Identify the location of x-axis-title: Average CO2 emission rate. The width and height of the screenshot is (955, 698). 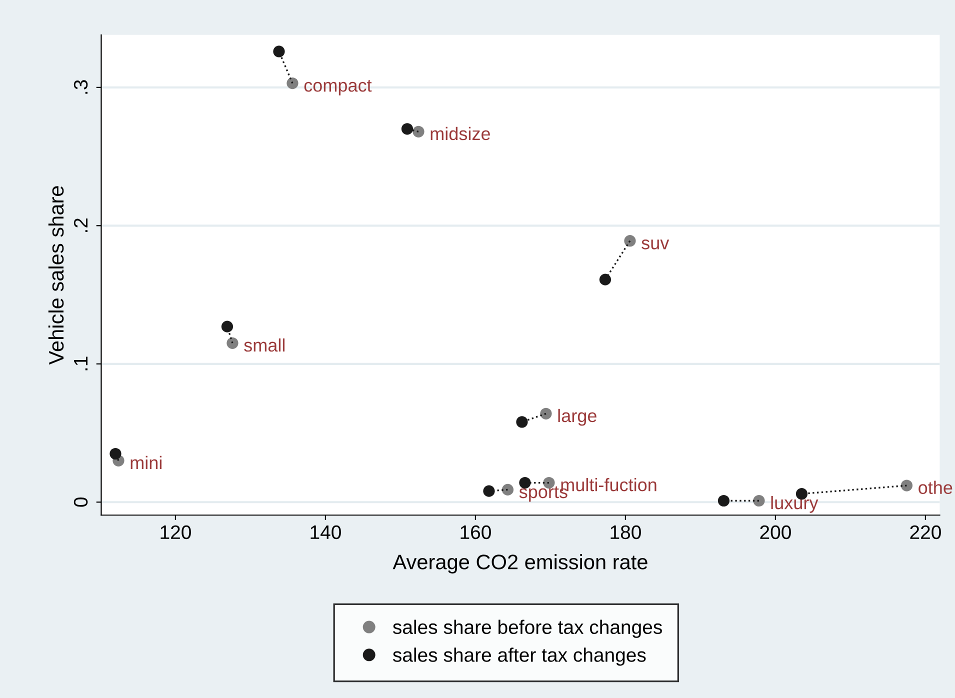
(520, 564).